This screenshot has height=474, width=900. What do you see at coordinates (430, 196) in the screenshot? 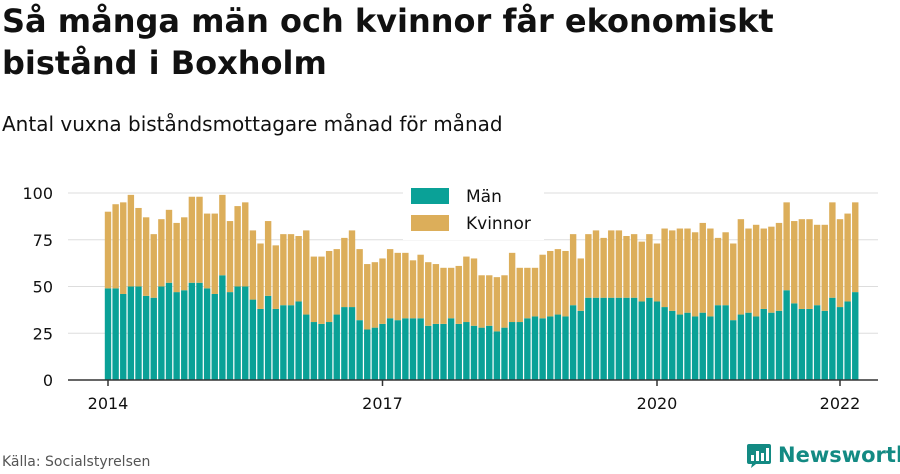
I see `legend-swatch-men` at bounding box center [430, 196].